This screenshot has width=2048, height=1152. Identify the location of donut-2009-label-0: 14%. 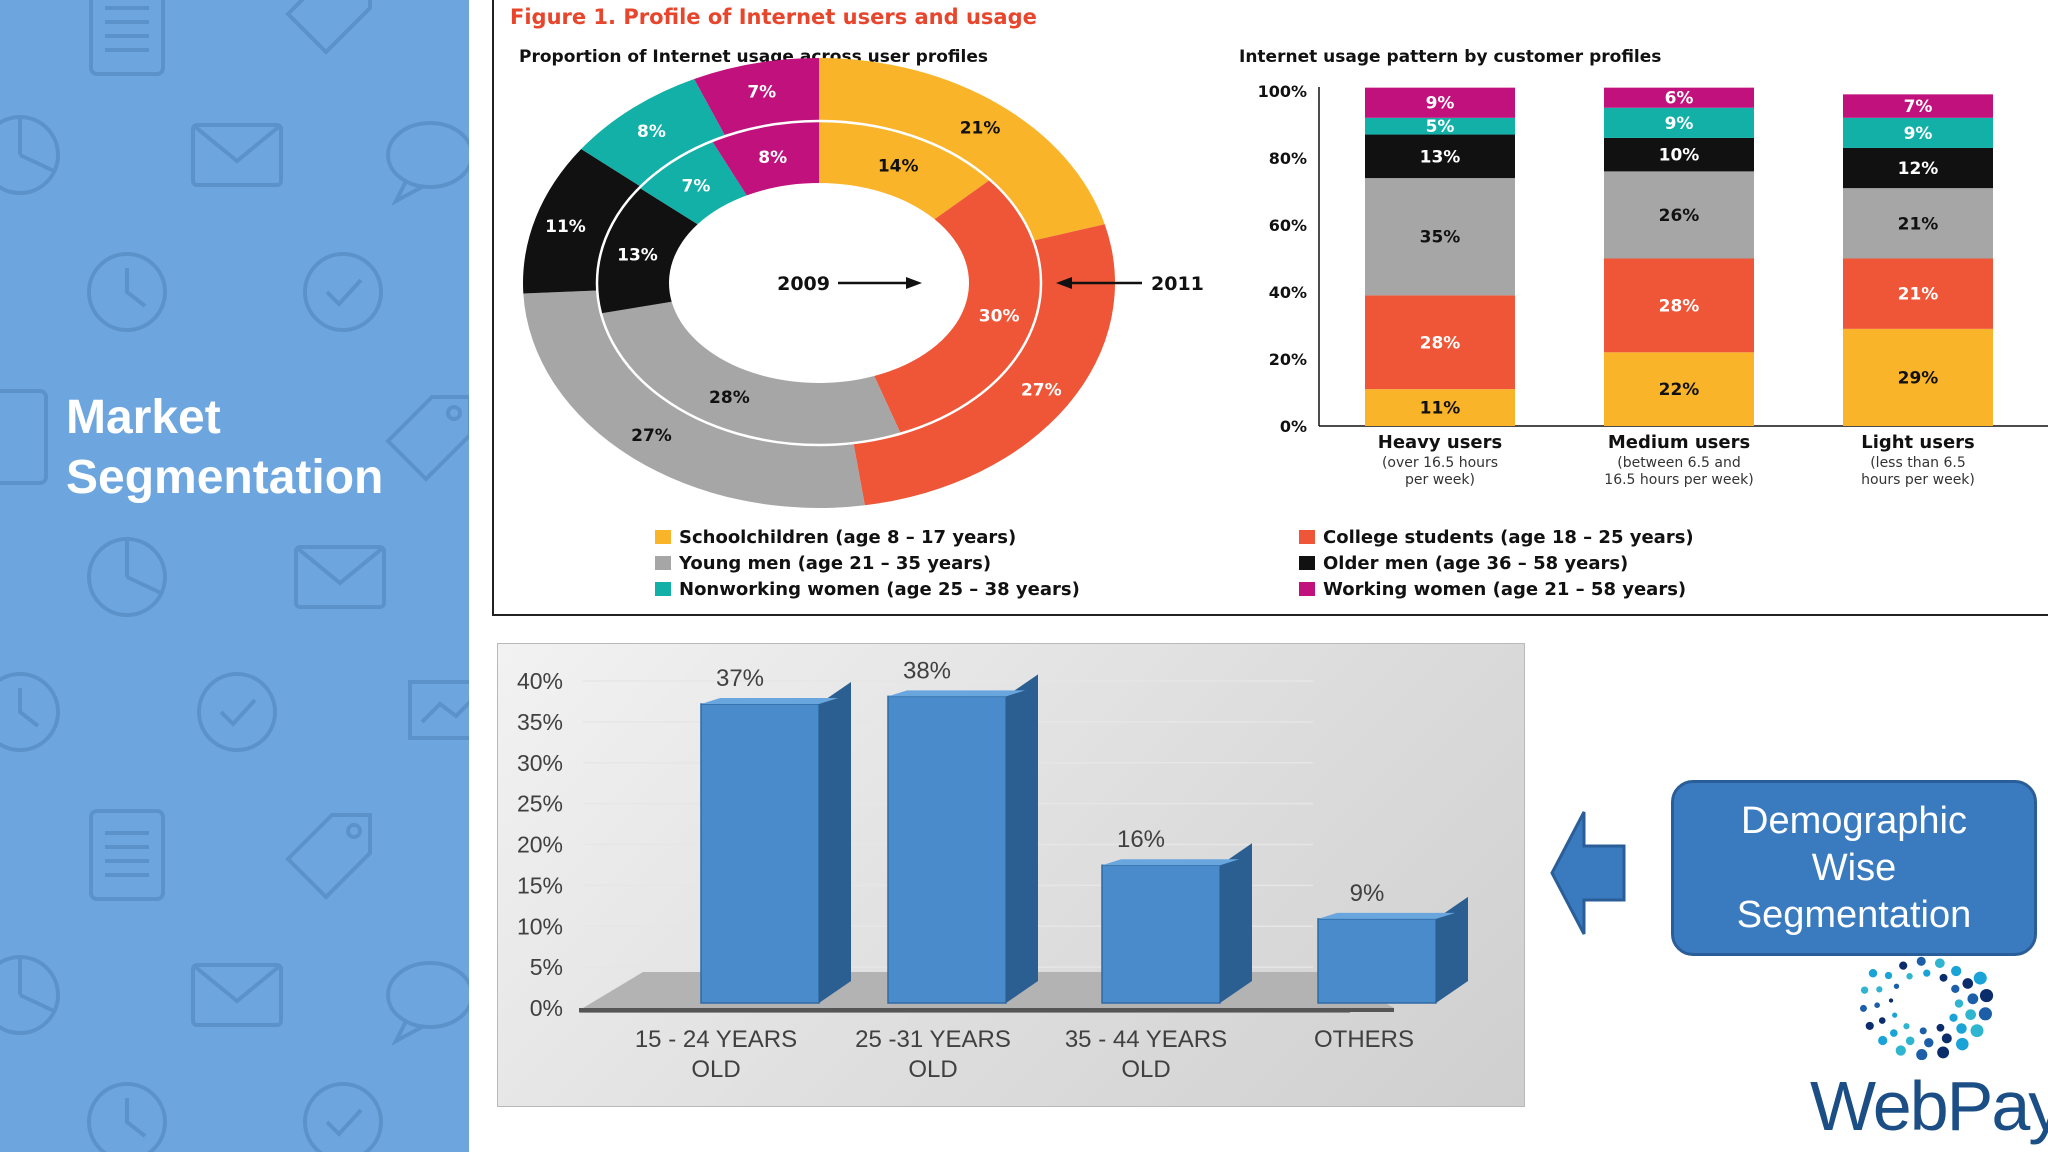
(898, 166).